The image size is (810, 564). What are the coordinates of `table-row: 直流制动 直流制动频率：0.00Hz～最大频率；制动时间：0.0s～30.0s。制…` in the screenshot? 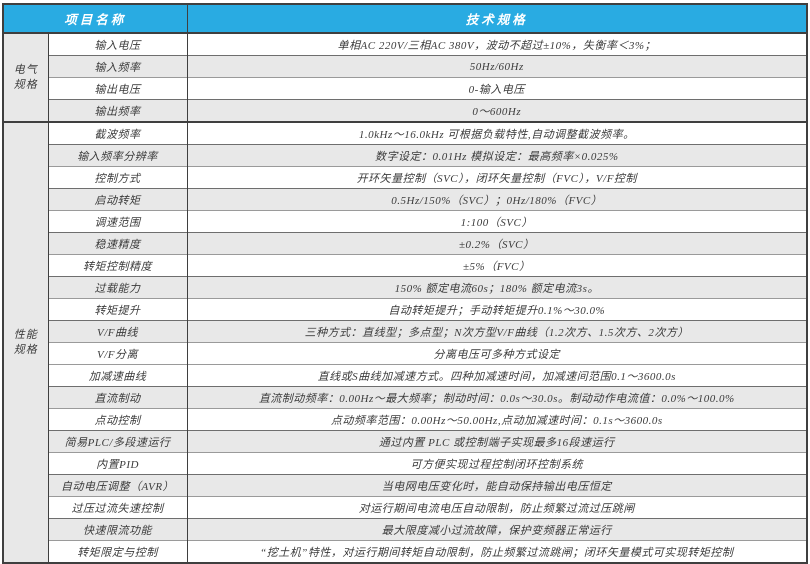 It's located at (405, 397).